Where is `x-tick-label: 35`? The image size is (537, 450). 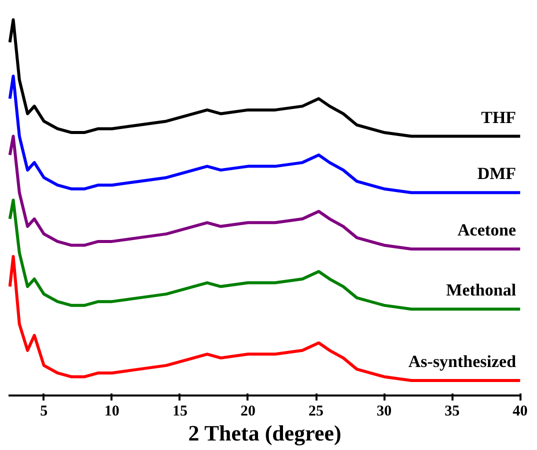 x-tick-label: 35 is located at coordinates (452, 412).